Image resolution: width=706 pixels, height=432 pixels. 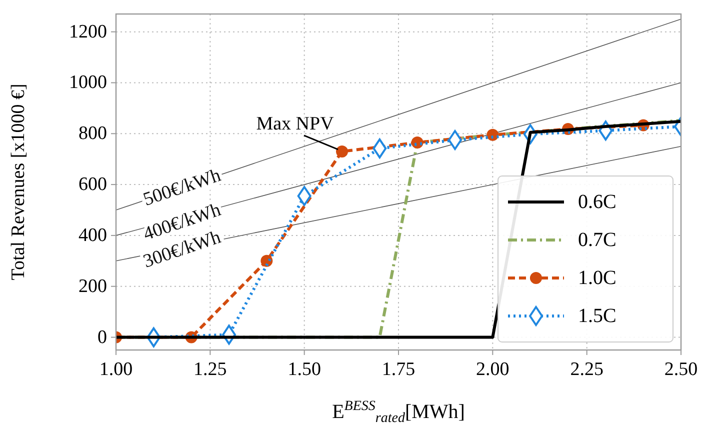 What do you see at coordinates (210, 369) in the screenshot?
I see `x-tick-label: 1.25` at bounding box center [210, 369].